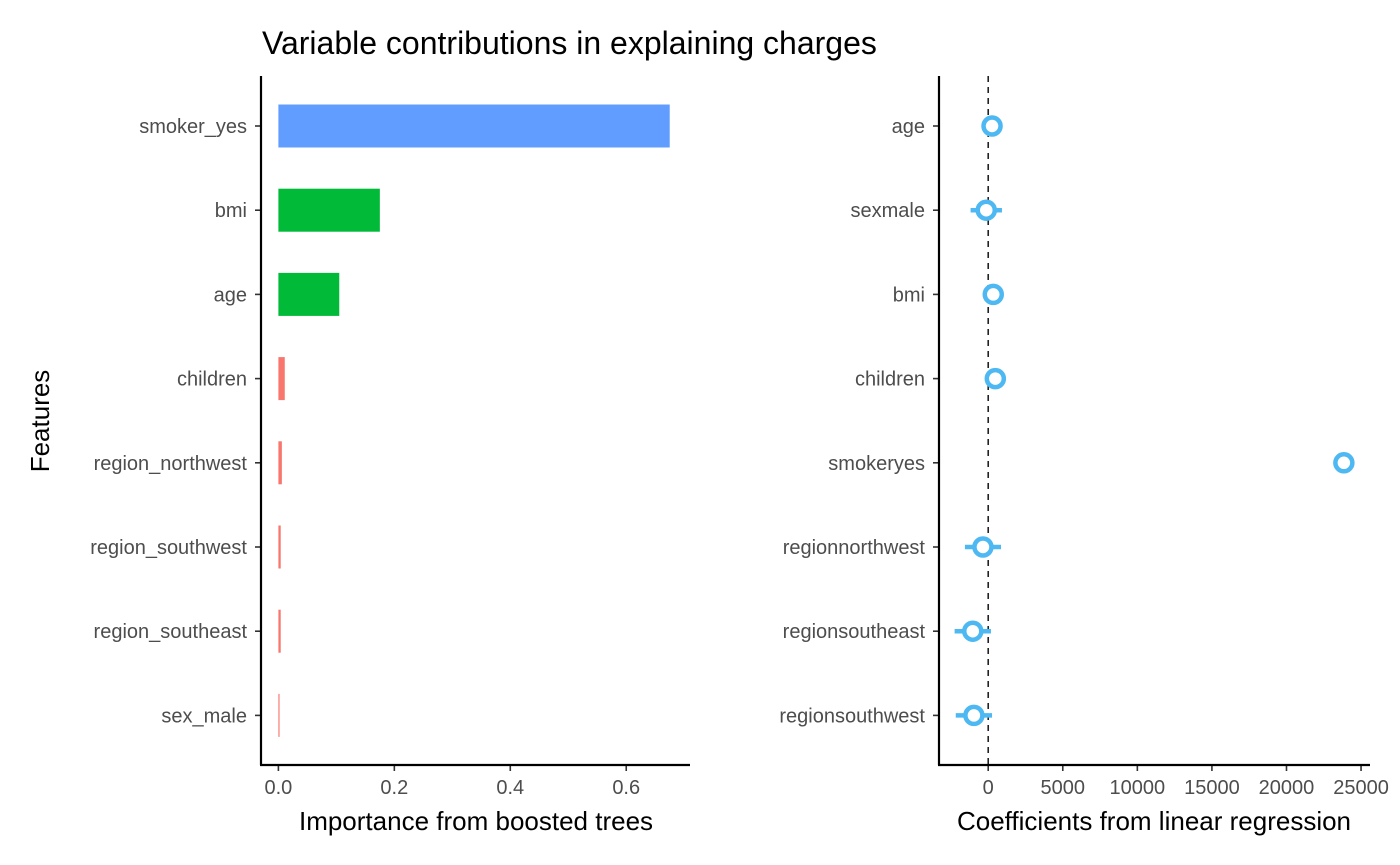  What do you see at coordinates (993, 294) in the screenshot?
I see `point-bmi` at bounding box center [993, 294].